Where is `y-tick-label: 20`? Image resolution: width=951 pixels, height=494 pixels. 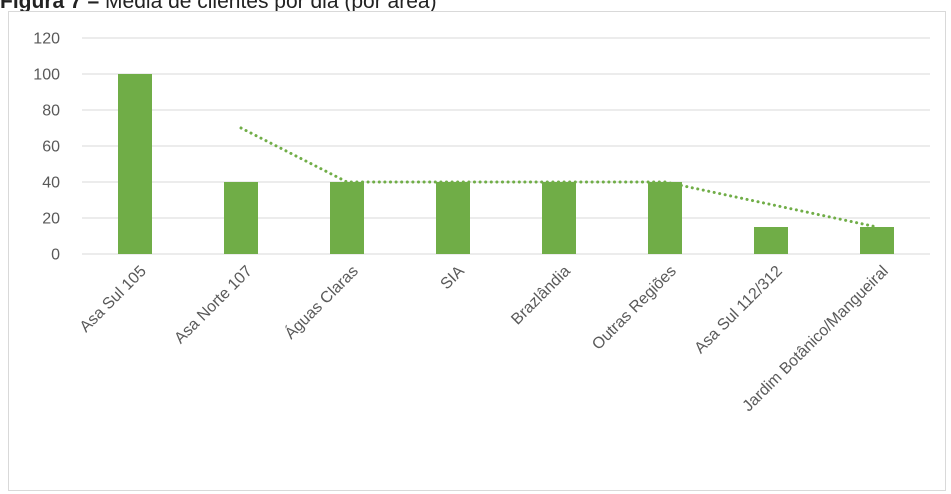
y-tick-label: 20 is located at coordinates (51, 219).